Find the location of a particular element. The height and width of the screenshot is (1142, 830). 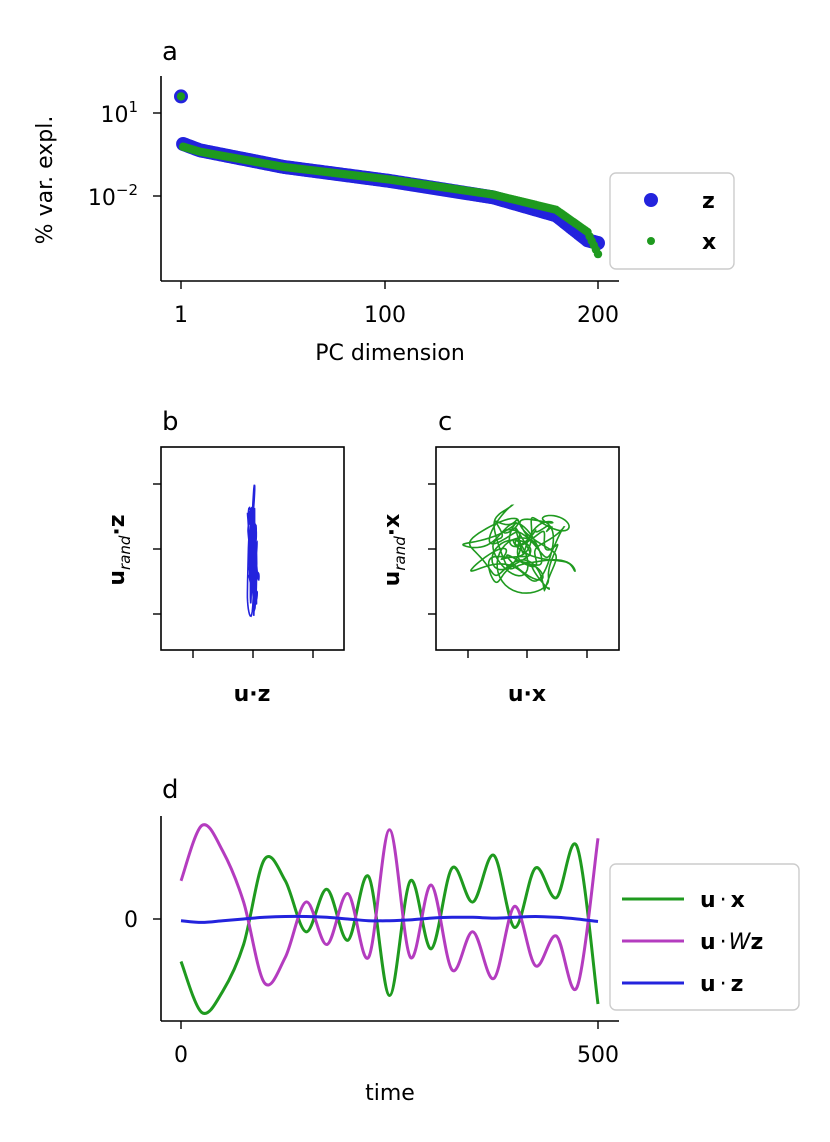

series-line-u-dot-Wz is located at coordinates (389, 907).